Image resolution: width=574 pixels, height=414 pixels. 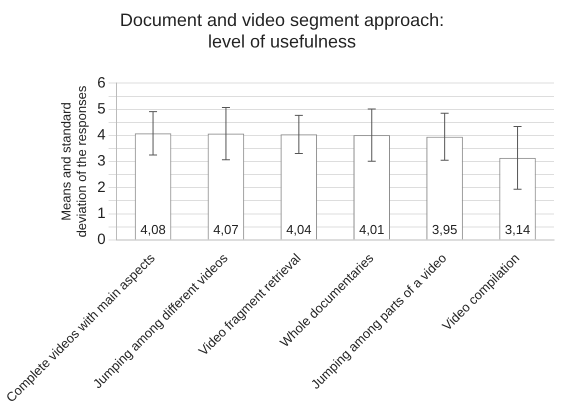 What do you see at coordinates (101, 213) in the screenshot?
I see `y-tick-label: 1` at bounding box center [101, 213].